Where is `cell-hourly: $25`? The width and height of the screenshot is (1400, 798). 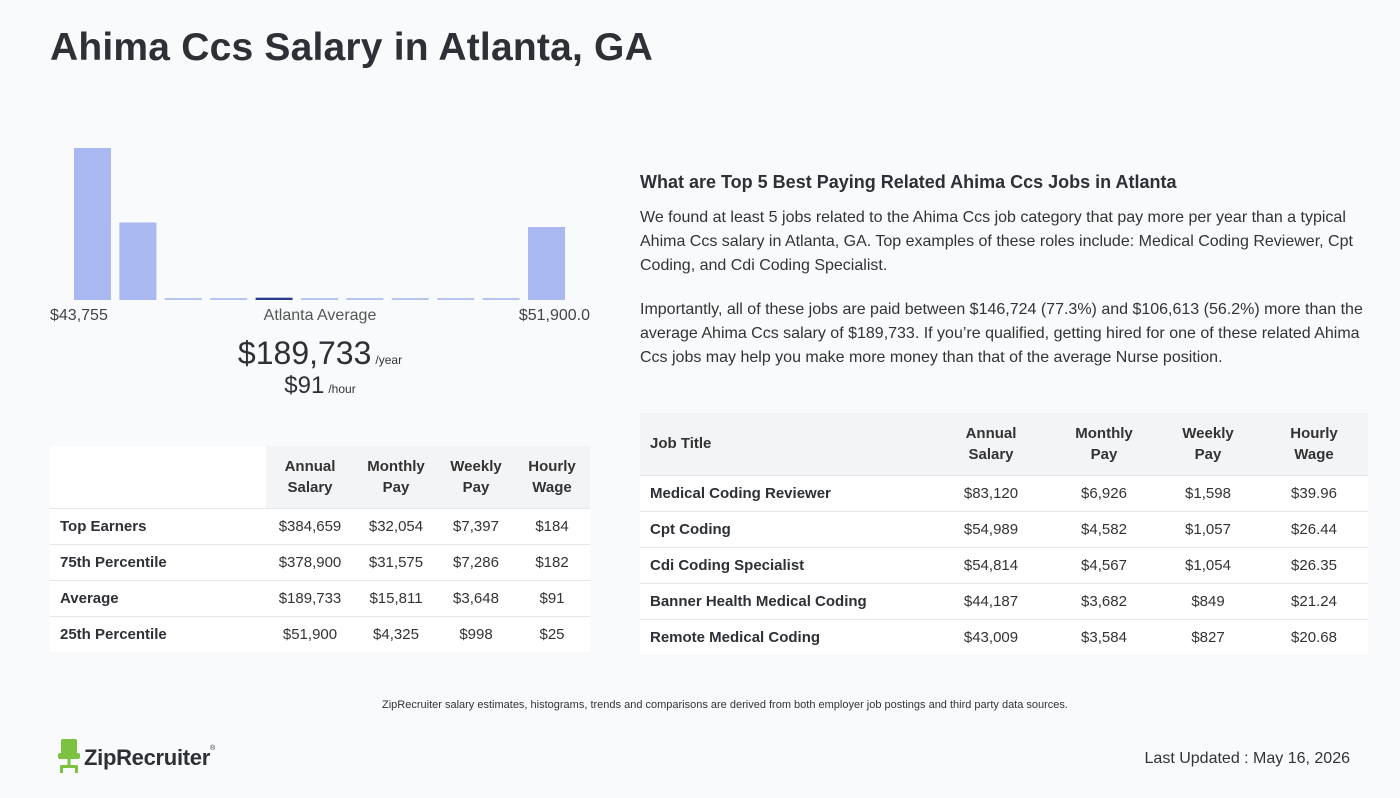
cell-hourly: $25 is located at coordinates (552, 633).